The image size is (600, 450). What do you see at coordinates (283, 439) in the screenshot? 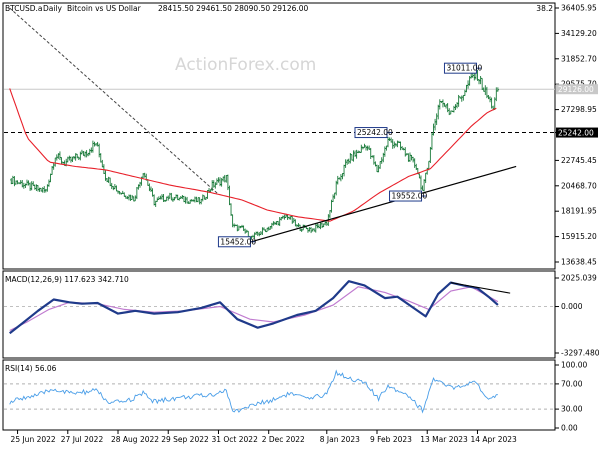
I see `date-tick-label: 2 Dec 2022` at bounding box center [283, 439].